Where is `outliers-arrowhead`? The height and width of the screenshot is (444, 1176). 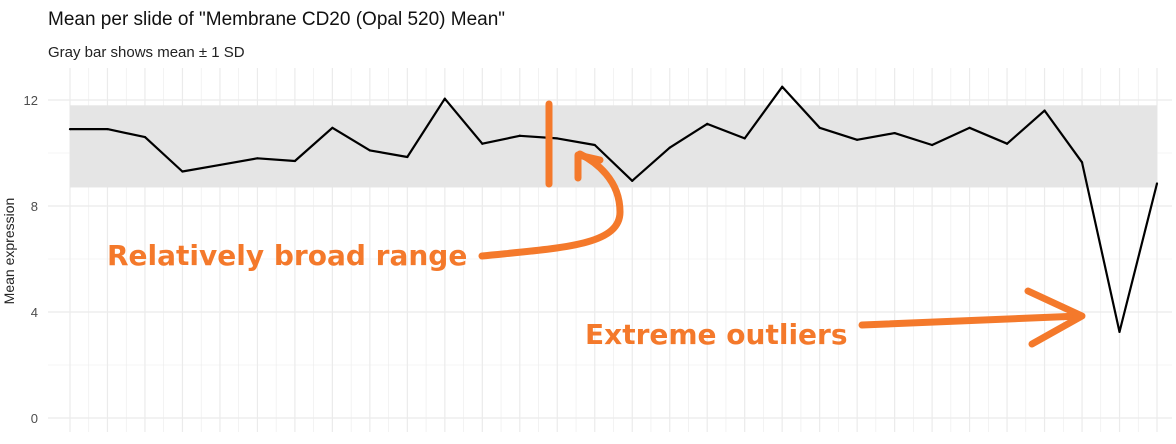
outliers-arrowhead is located at coordinates (1055, 317).